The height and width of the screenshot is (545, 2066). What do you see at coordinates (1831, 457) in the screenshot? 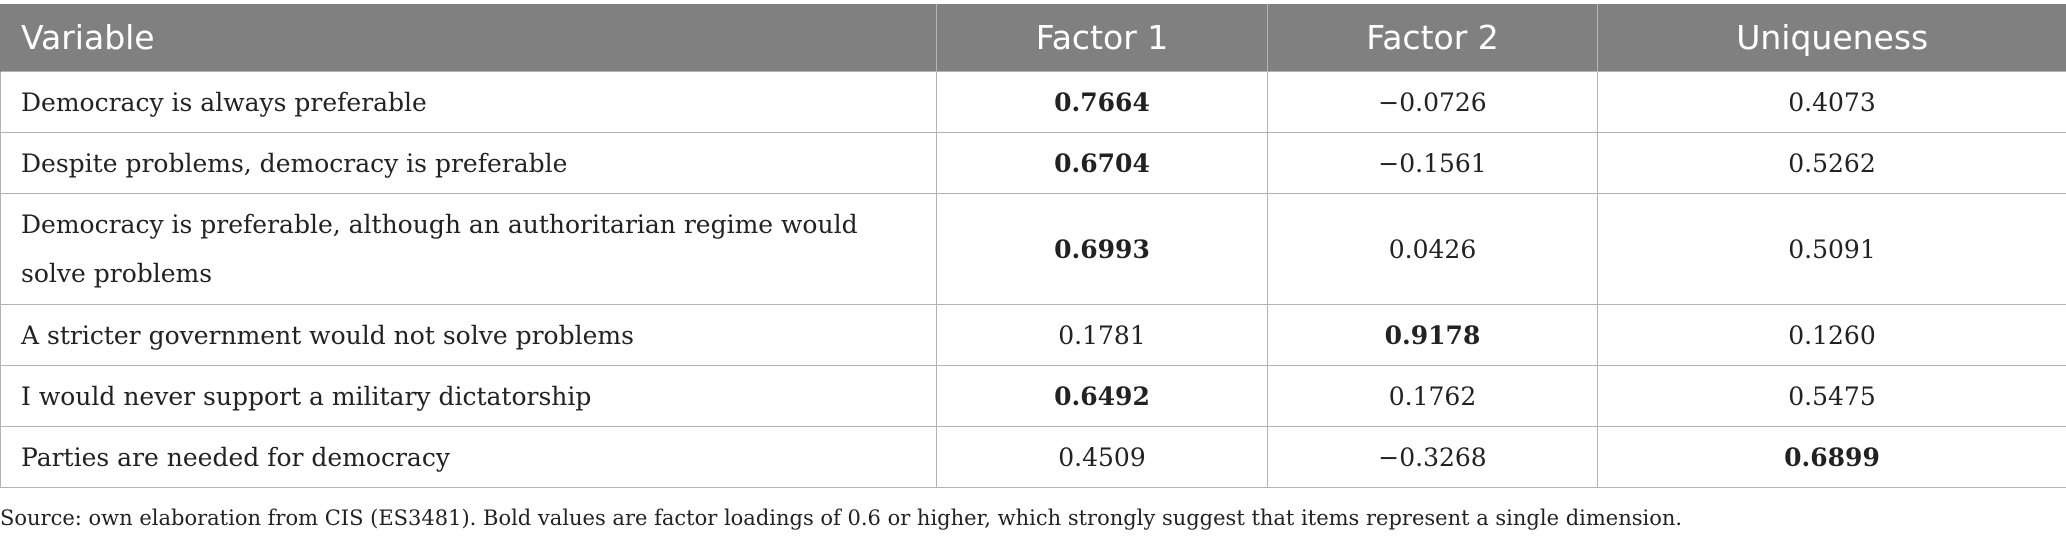
I see `uniqueness-cell: 0.6899` at bounding box center [1831, 457].